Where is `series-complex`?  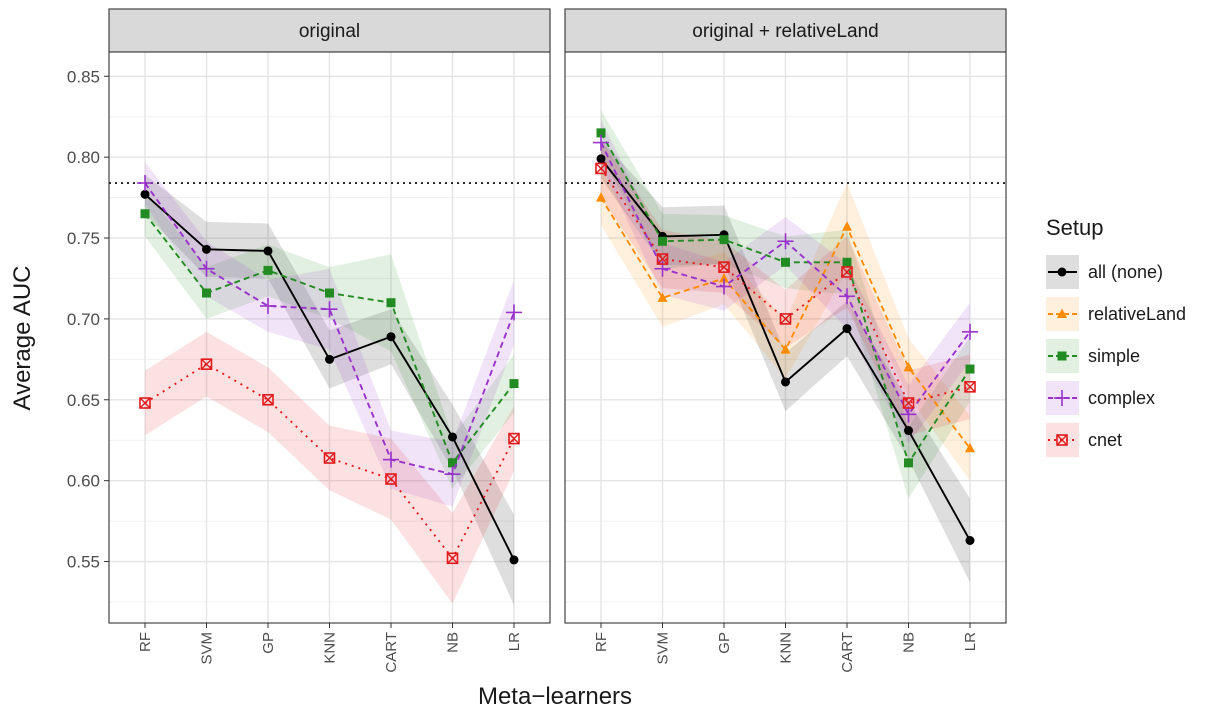 series-complex is located at coordinates (329, 329).